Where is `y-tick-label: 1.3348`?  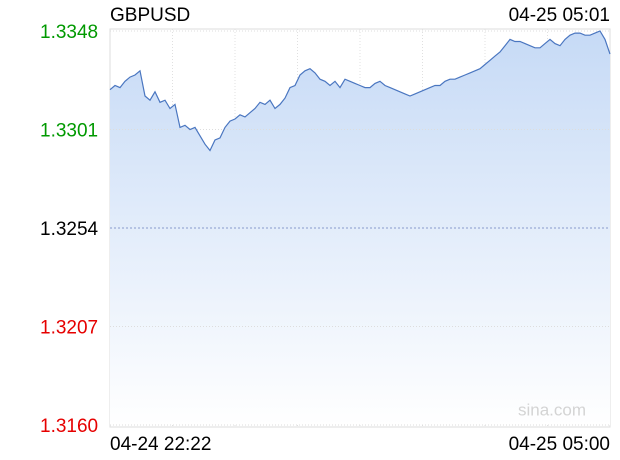
y-tick-label: 1.3348 is located at coordinates (69, 32).